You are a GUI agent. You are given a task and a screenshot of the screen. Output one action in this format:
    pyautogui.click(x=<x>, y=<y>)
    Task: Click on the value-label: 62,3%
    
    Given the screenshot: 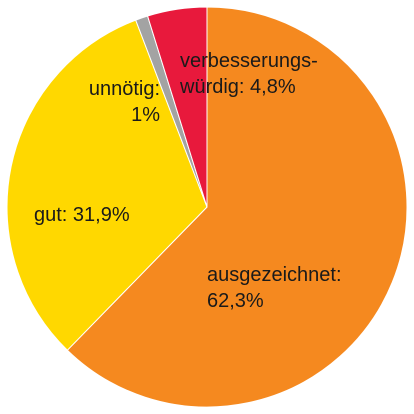 What is the action you would take?
    pyautogui.click(x=235, y=301)
    